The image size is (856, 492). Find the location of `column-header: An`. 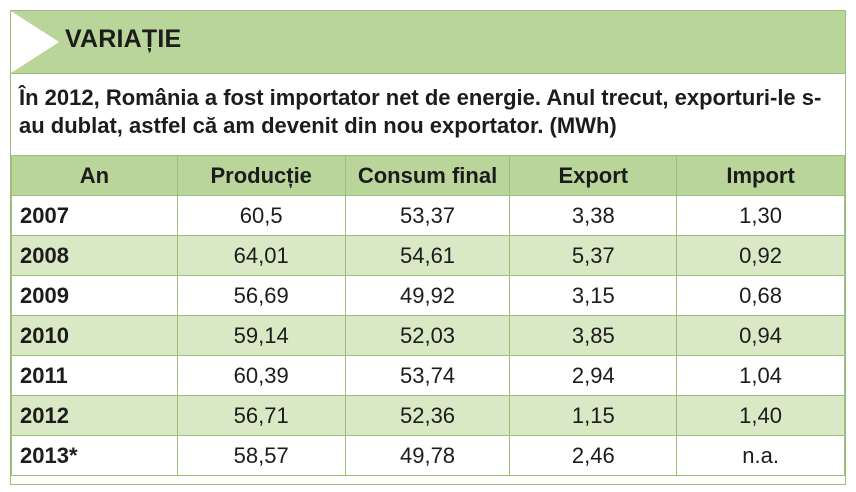

column-header: An is located at coordinates (94, 175).